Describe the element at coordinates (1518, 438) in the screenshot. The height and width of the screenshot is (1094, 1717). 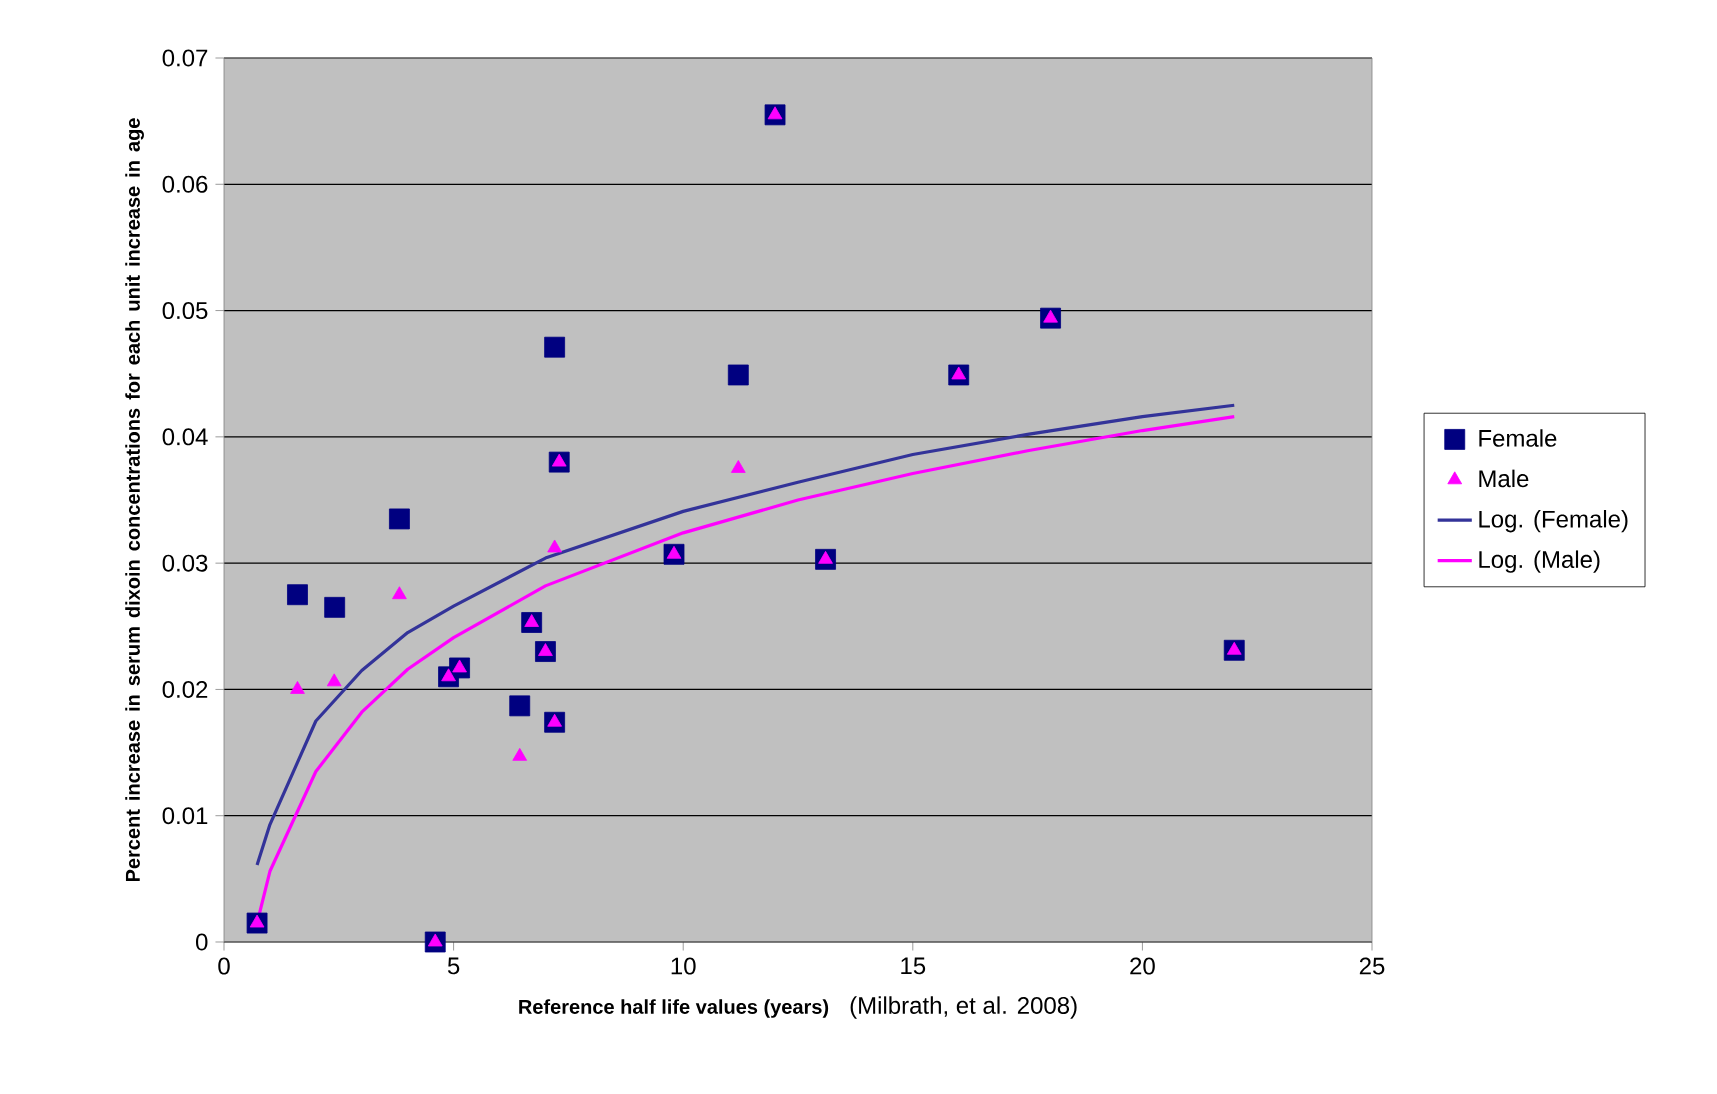
I see `legend-label: Female` at that location.